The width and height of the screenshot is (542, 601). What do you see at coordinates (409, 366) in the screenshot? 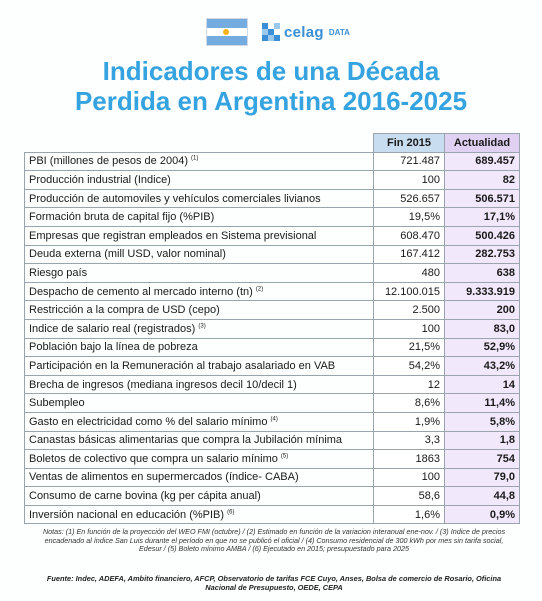
I see `row-value-fin-2015: 54,2%` at bounding box center [409, 366].